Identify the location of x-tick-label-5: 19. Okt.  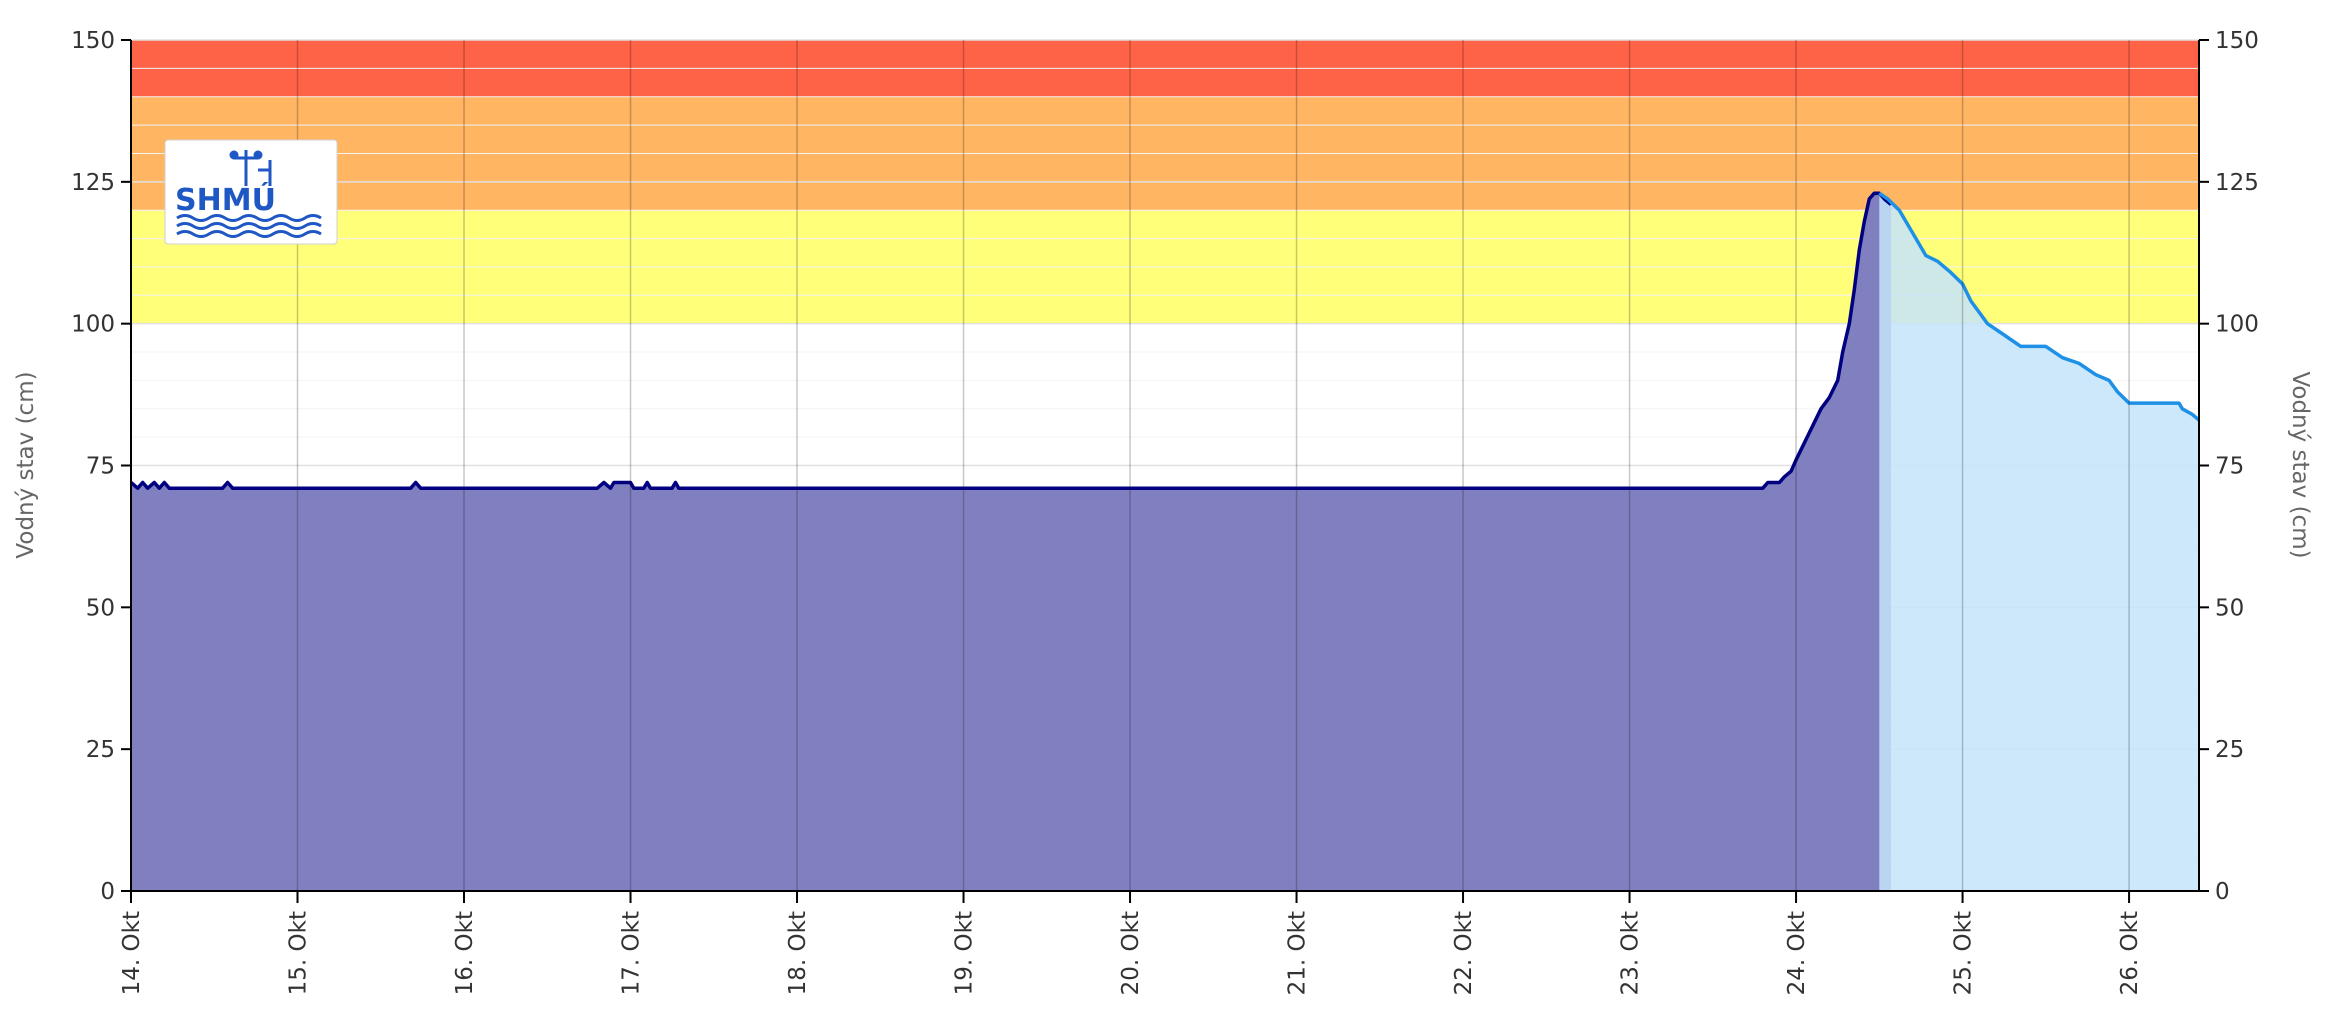
(965, 953).